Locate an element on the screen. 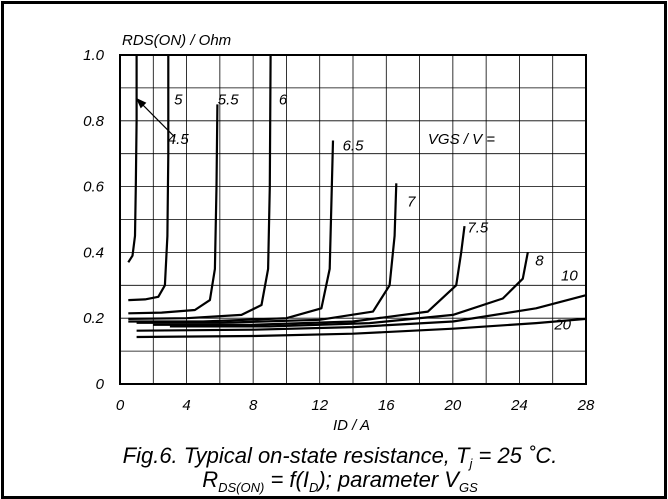  caption-line-2: RDS(ON) = f(ID); parameter VGS is located at coordinates (340, 481).